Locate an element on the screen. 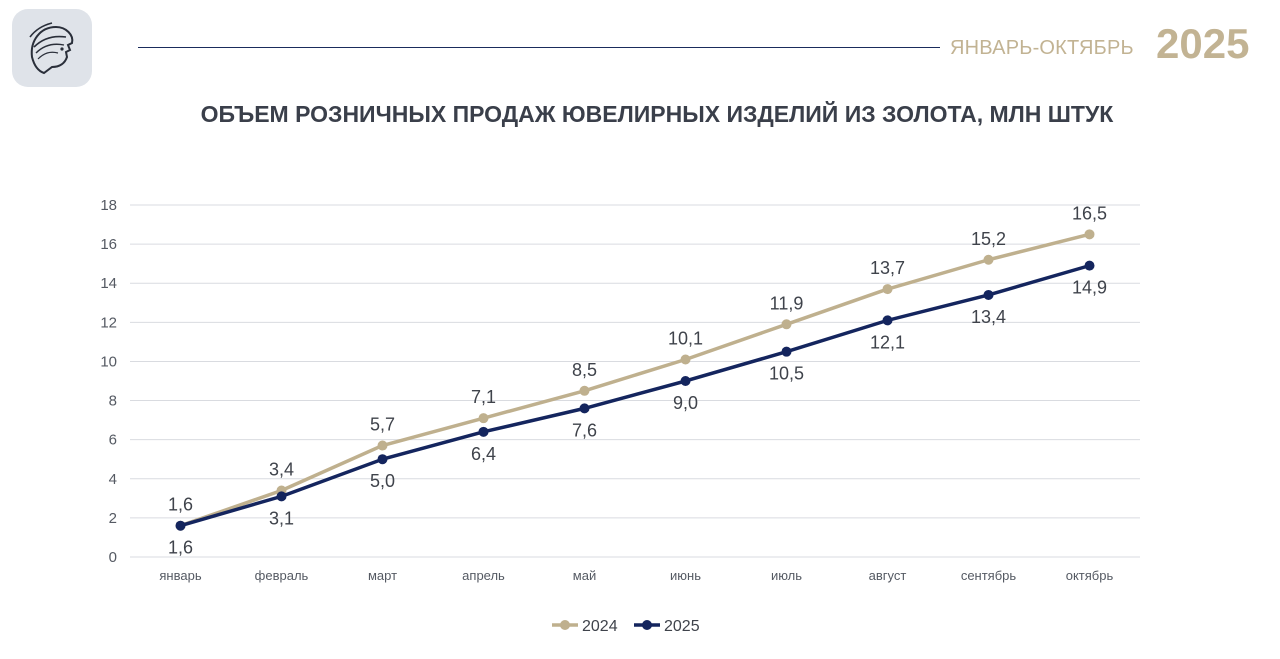  data-label-2024: 13,7 is located at coordinates (887, 268).